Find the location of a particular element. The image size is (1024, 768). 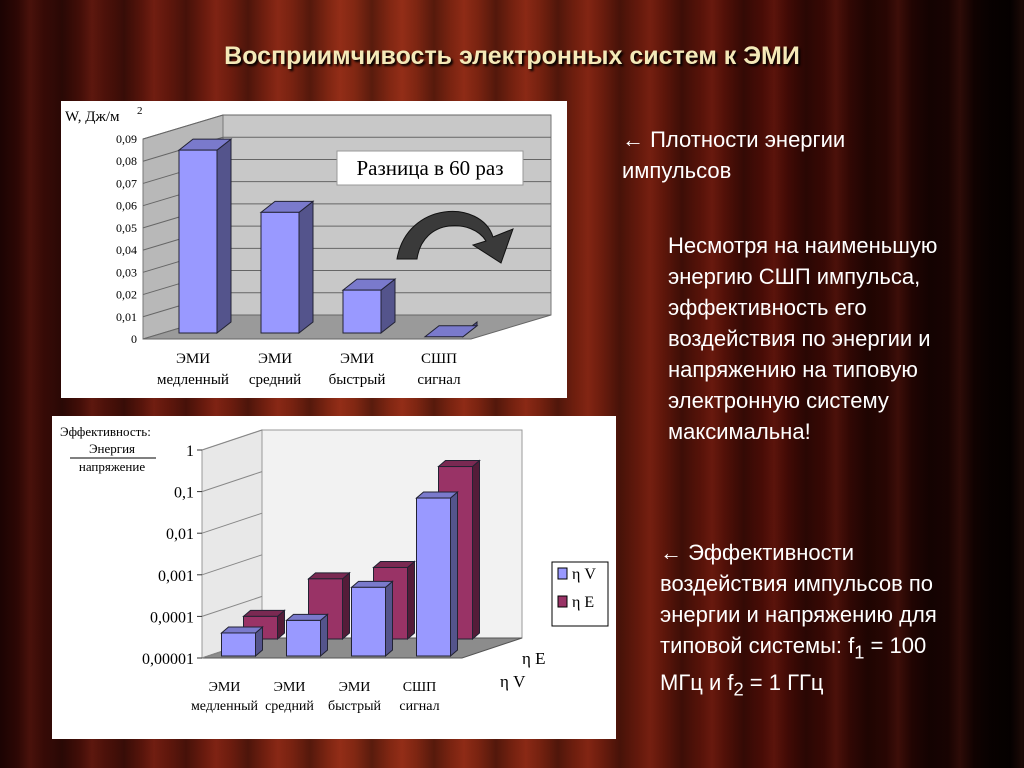

annotation-box is located at coordinates (430, 168).